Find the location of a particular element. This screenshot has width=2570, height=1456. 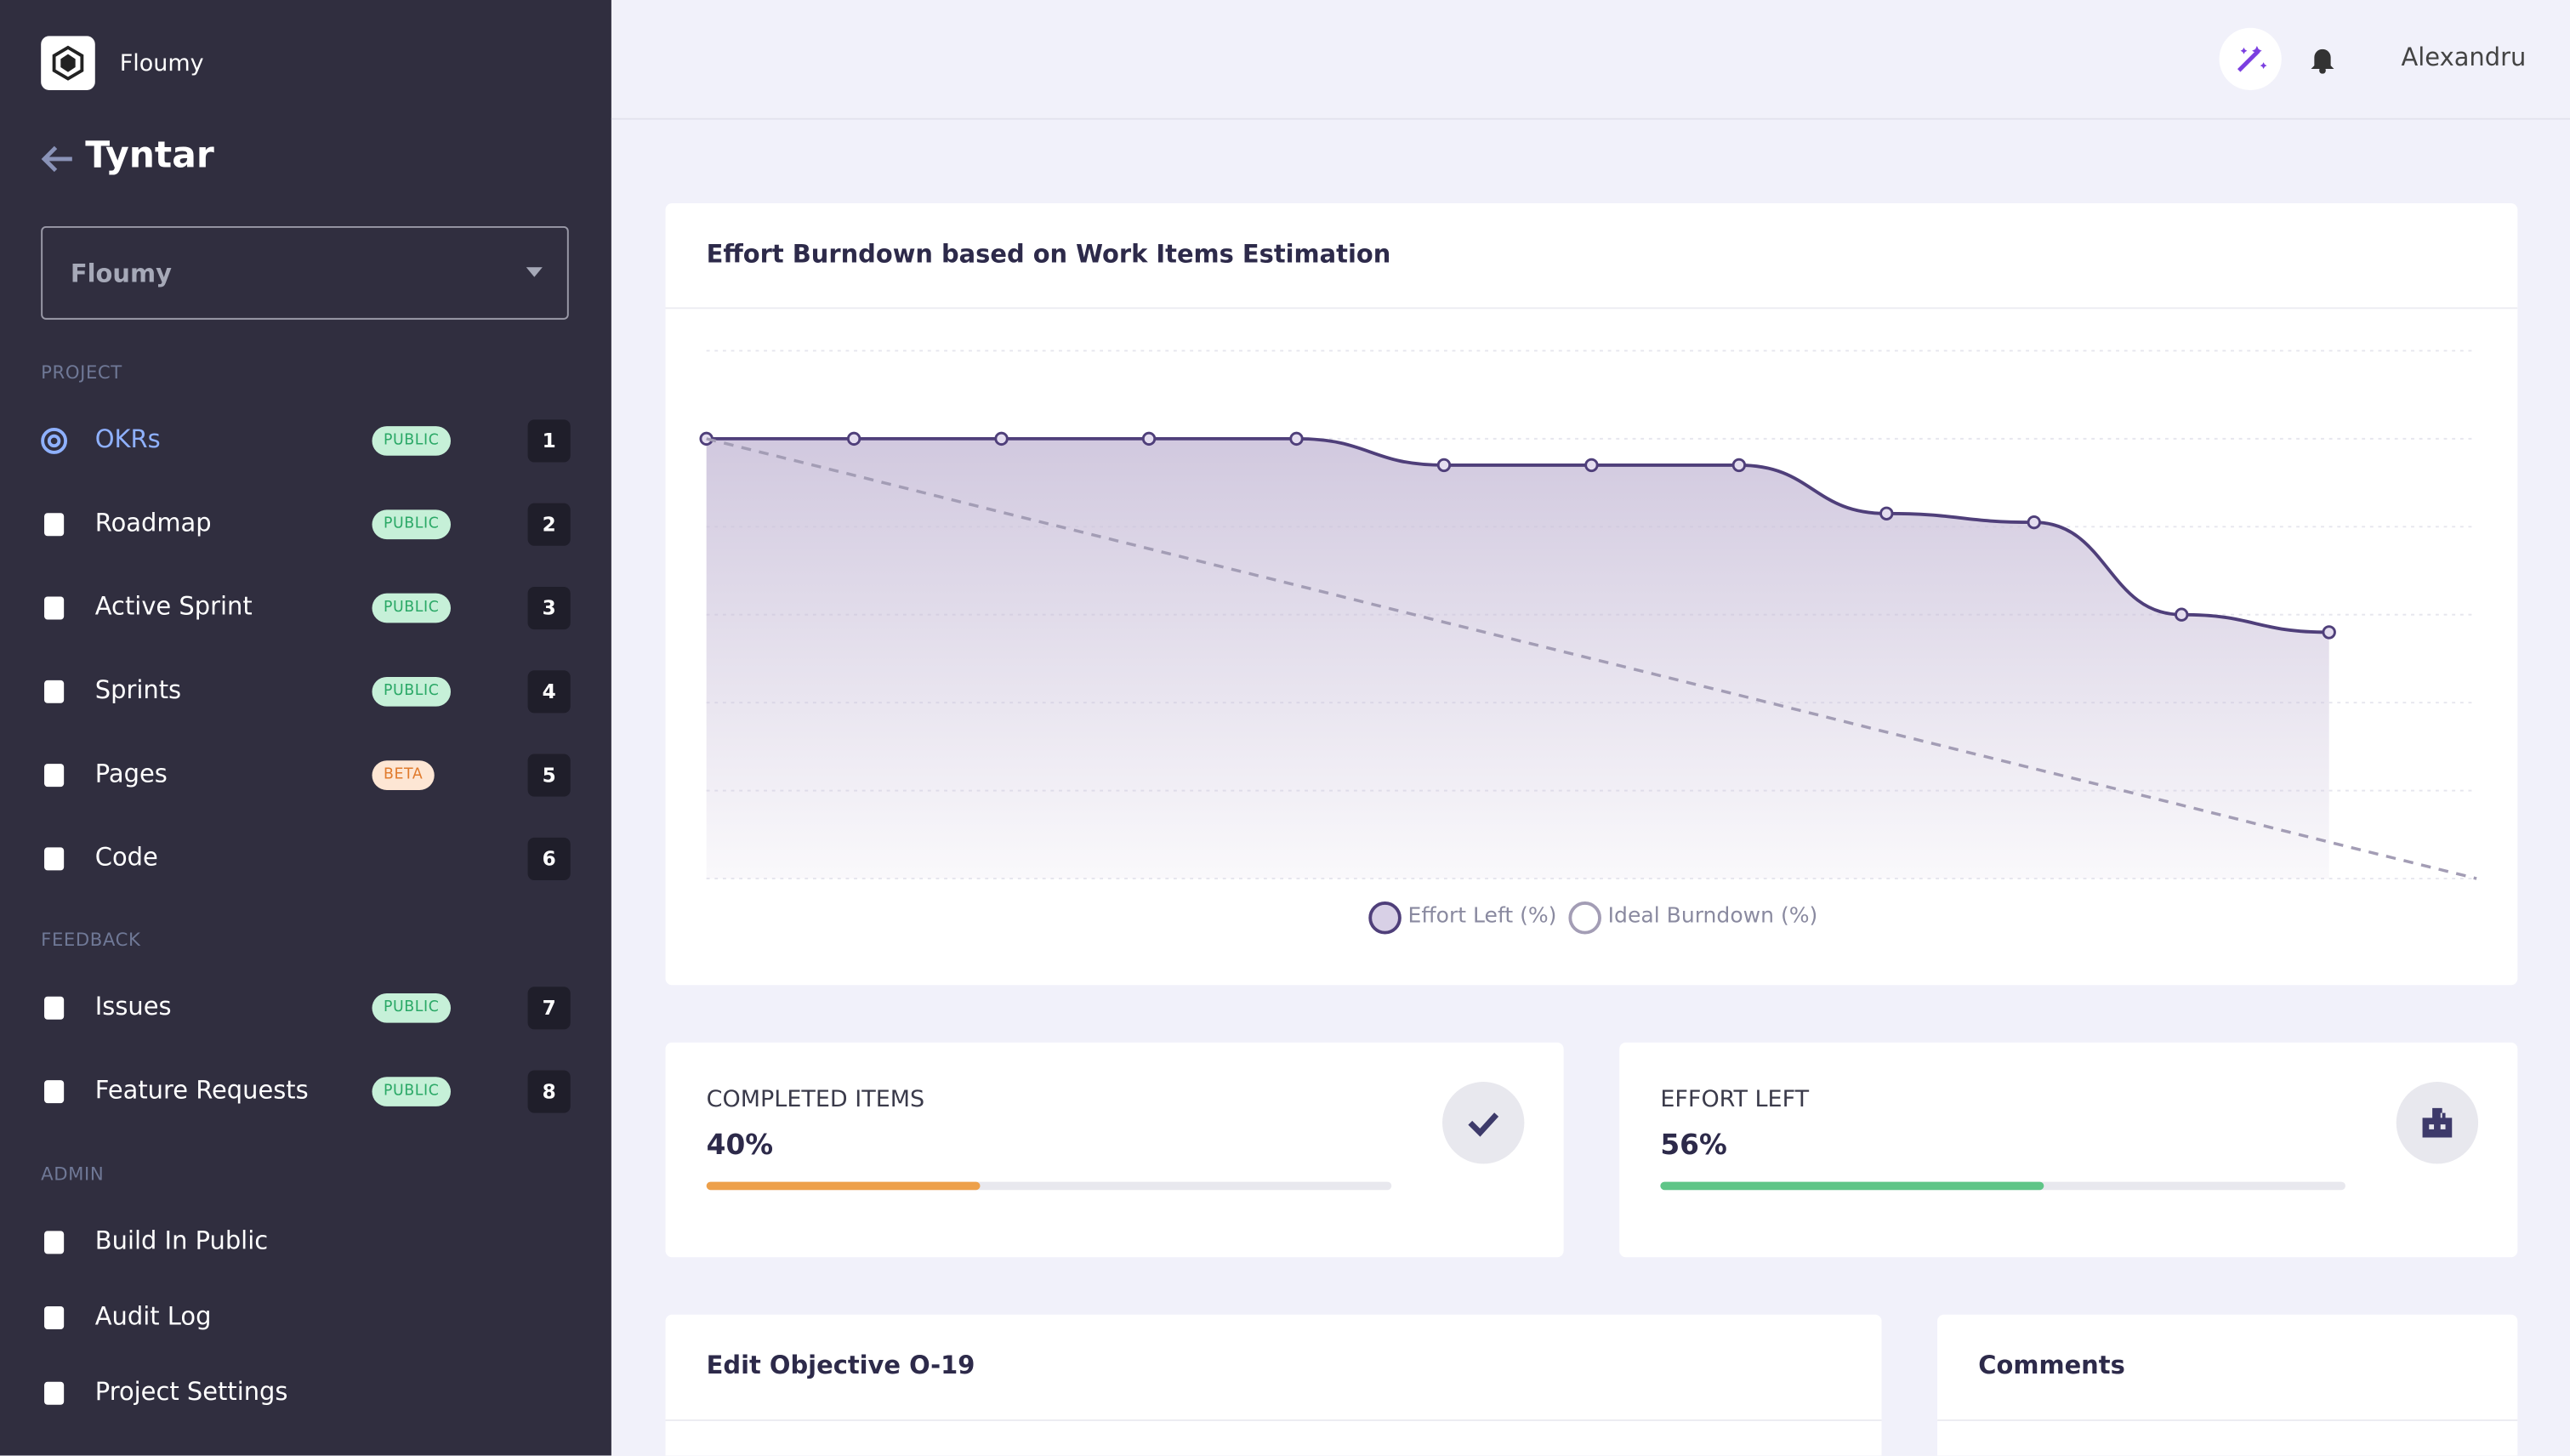

section-title: PROJECT is located at coordinates (81, 372).